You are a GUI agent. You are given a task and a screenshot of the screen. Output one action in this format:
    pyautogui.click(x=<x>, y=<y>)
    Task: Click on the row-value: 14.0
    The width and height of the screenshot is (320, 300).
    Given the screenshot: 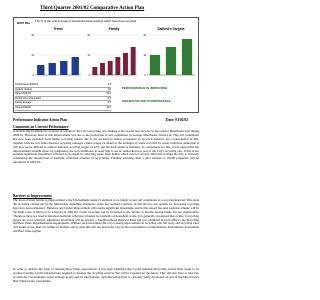 What is the action you would take?
    pyautogui.click(x=108, y=107)
    